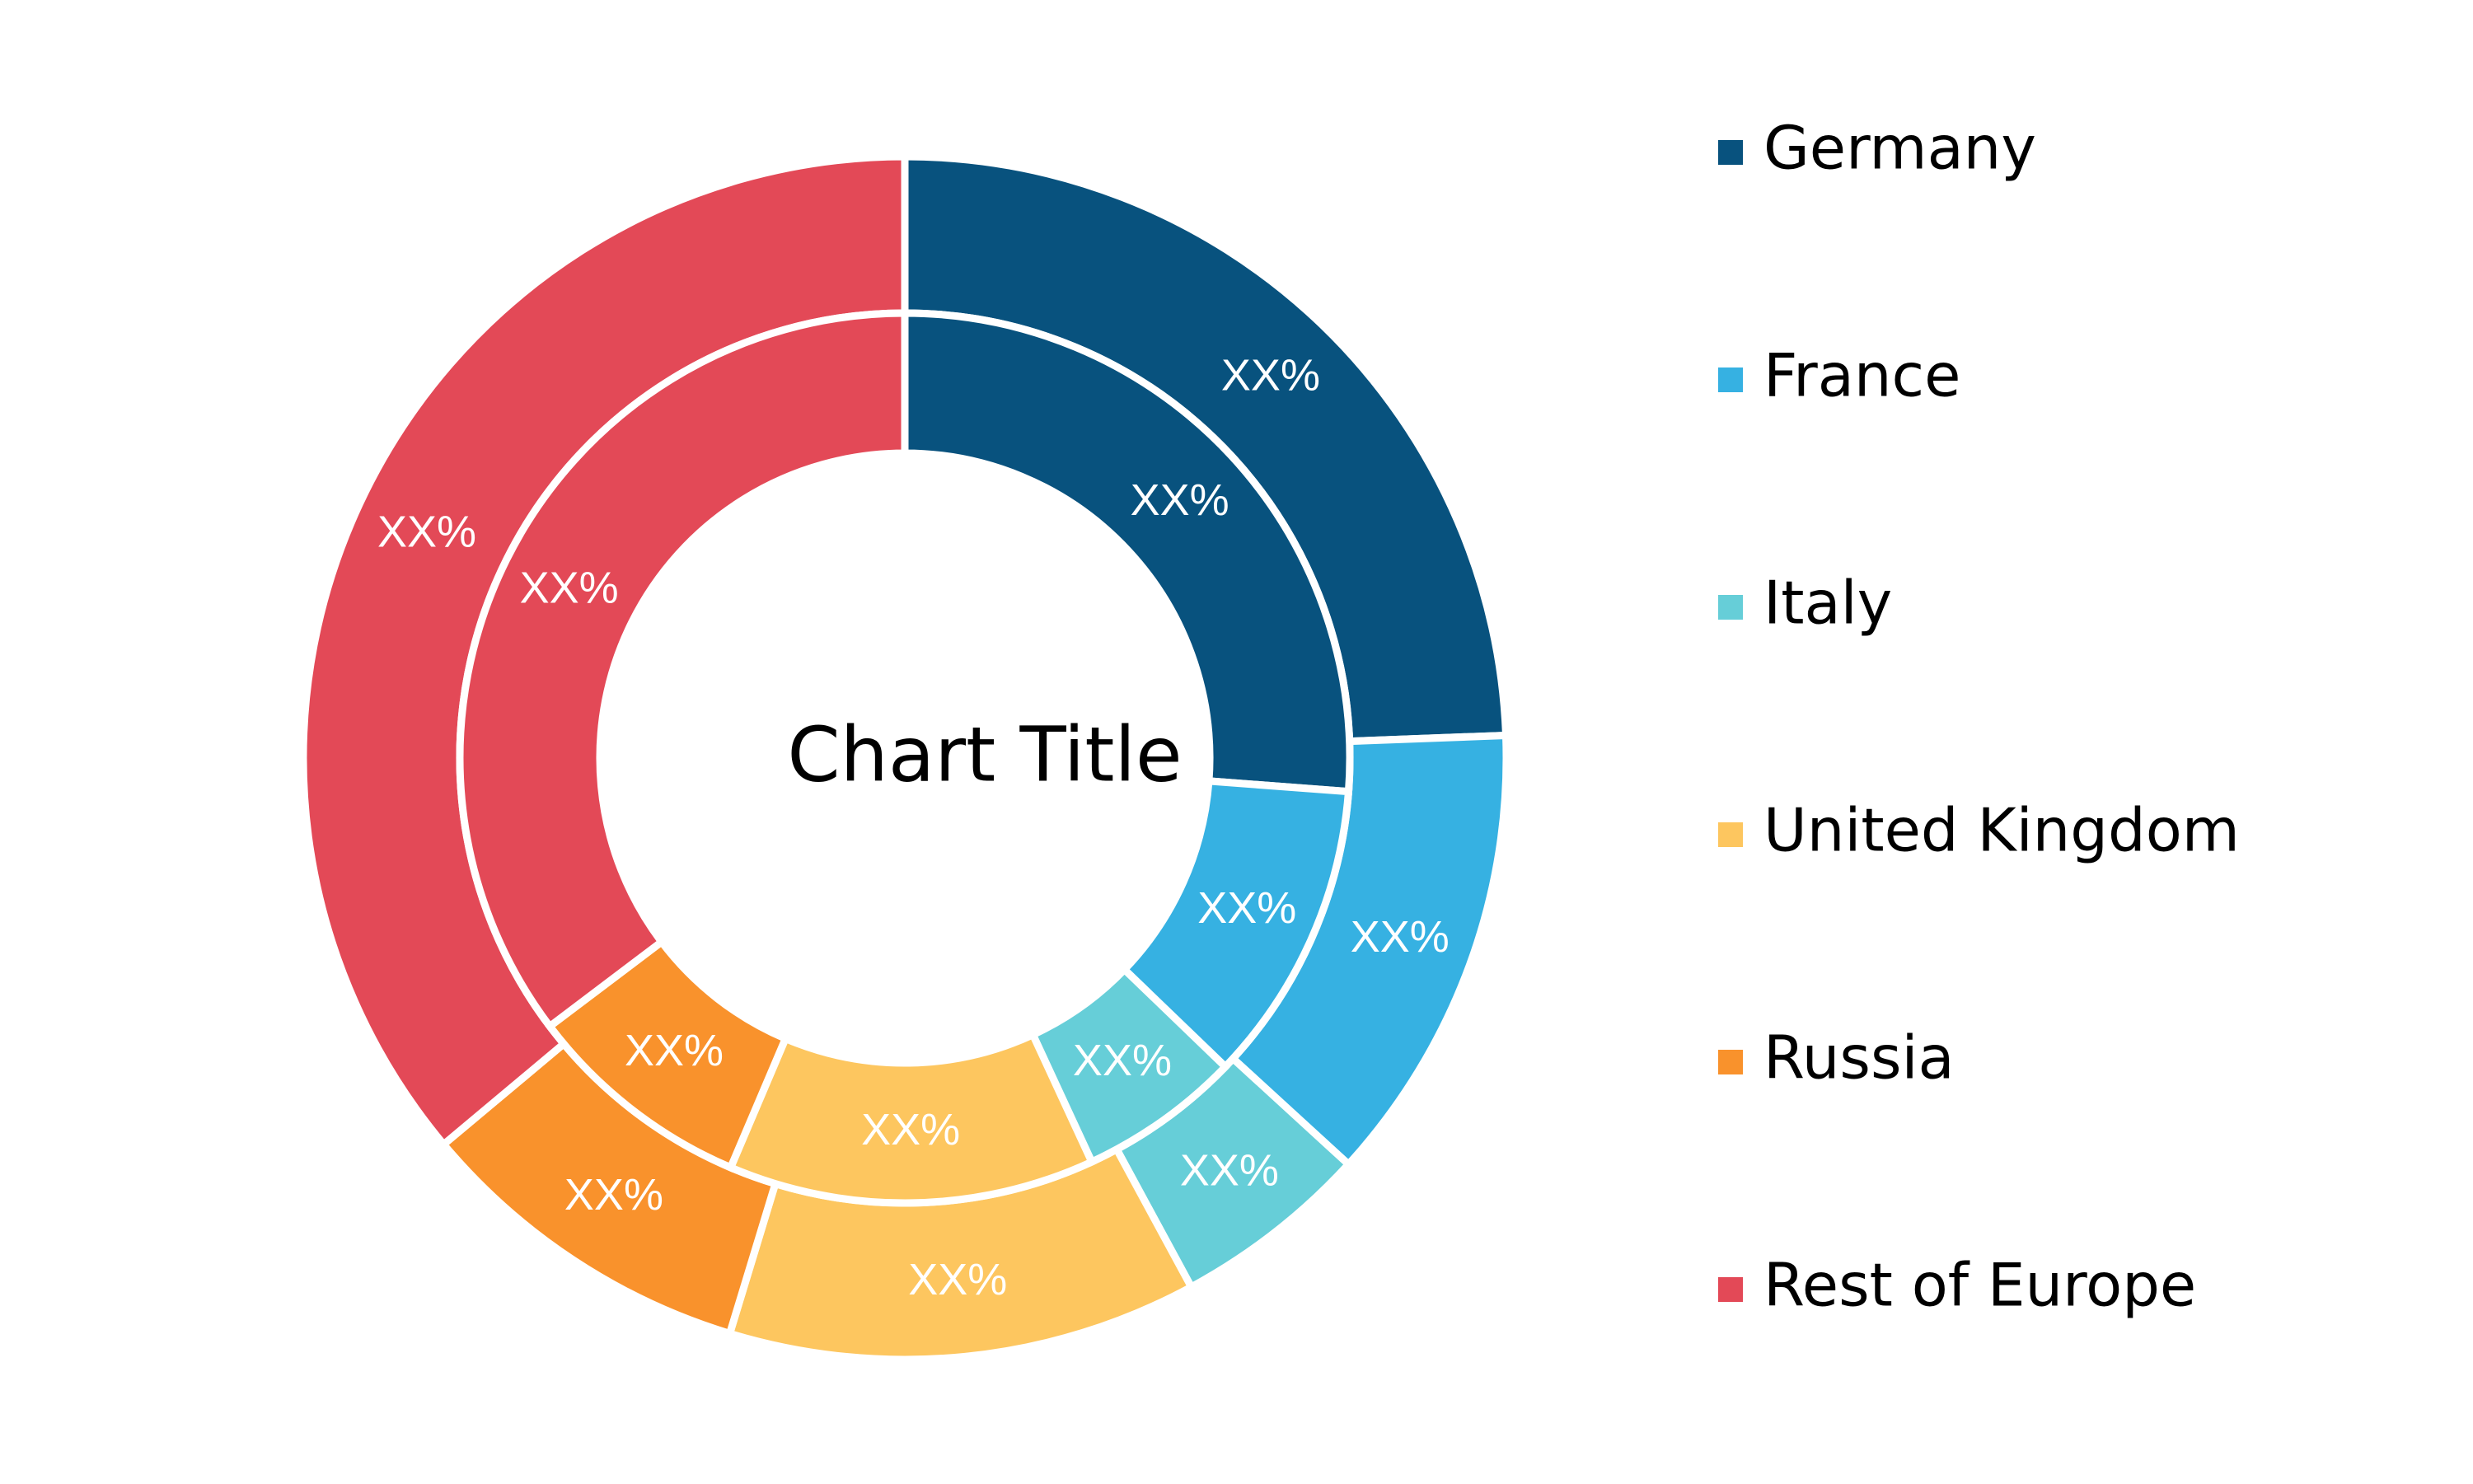 Image resolution: width=2473 pixels, height=1484 pixels. Describe the element at coordinates (2002, 831) in the screenshot. I see `legend-label-united-kingdom: United Kingdom` at that location.